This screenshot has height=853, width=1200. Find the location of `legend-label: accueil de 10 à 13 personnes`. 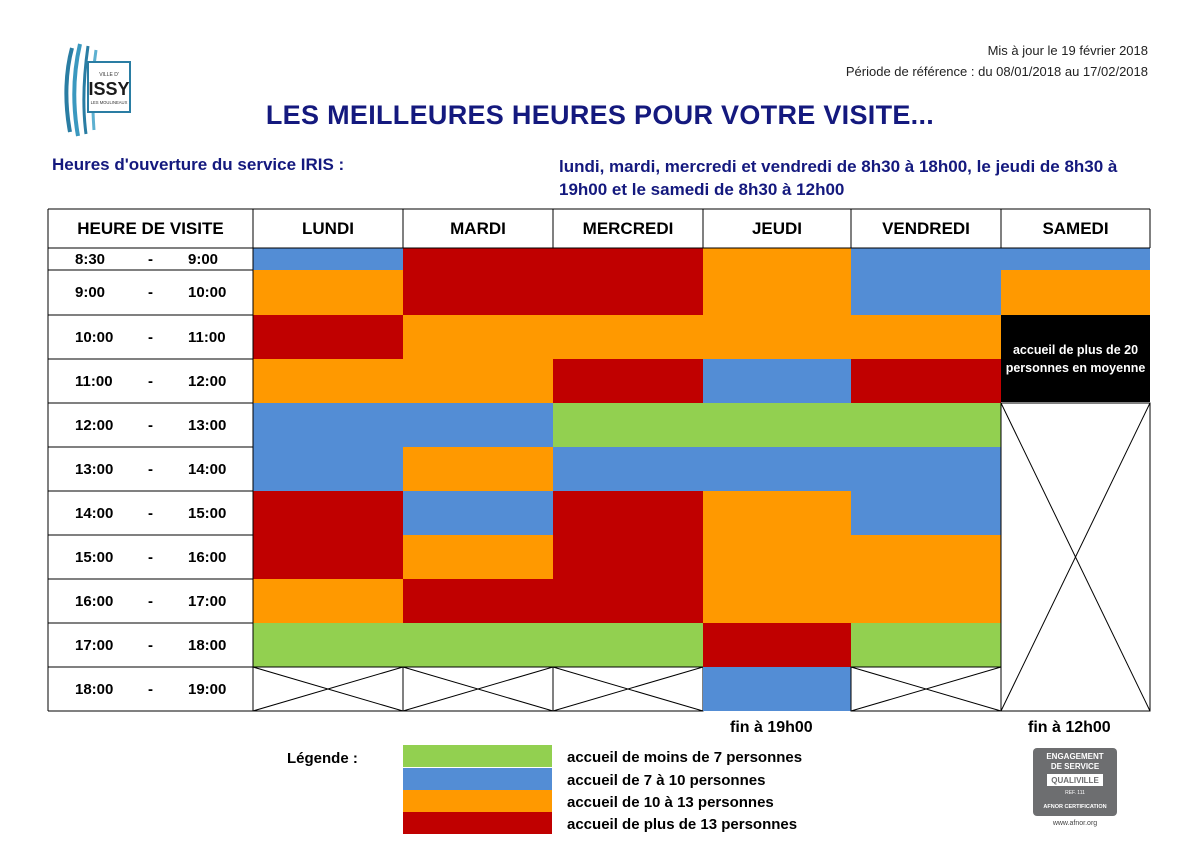

legend-label: accueil de 10 à 13 personnes is located at coordinates (670, 802).